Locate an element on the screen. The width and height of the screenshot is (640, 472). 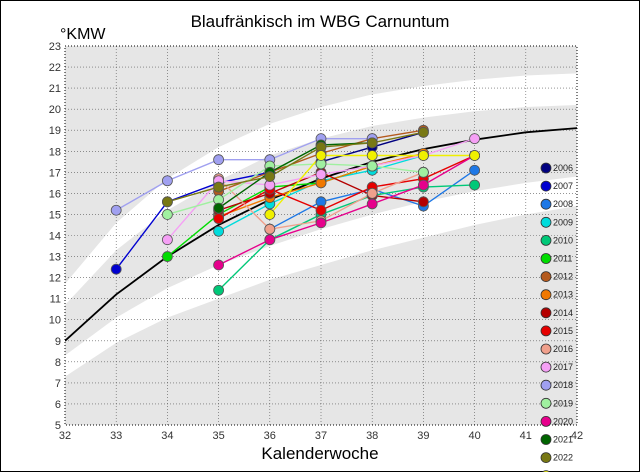
y-tick-label: 12 is located at coordinates (55, 279).